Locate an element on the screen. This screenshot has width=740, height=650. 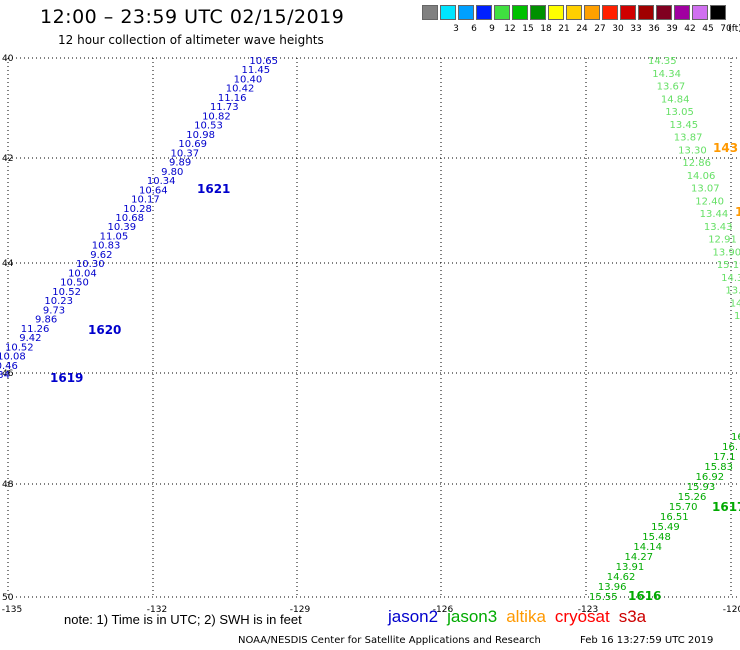
jason3-time-label: 1616 is located at coordinates (644, 596).